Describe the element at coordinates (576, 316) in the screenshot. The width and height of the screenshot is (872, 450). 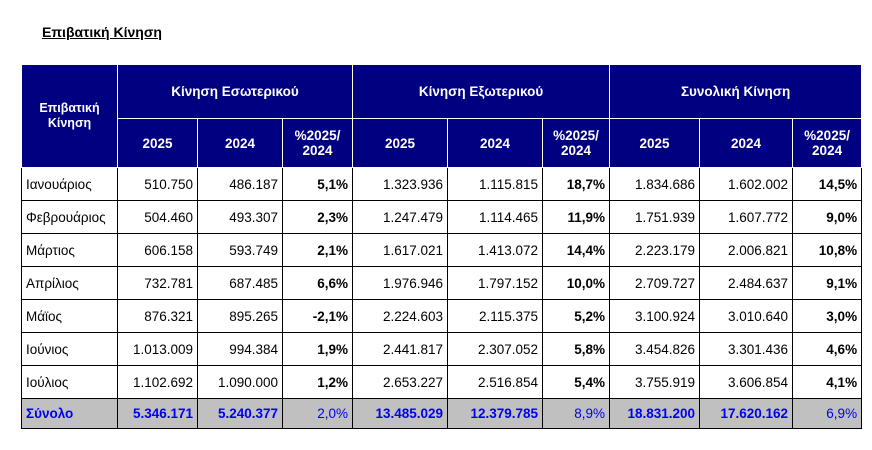
I see `percent-change-cell: 5,2%` at that location.